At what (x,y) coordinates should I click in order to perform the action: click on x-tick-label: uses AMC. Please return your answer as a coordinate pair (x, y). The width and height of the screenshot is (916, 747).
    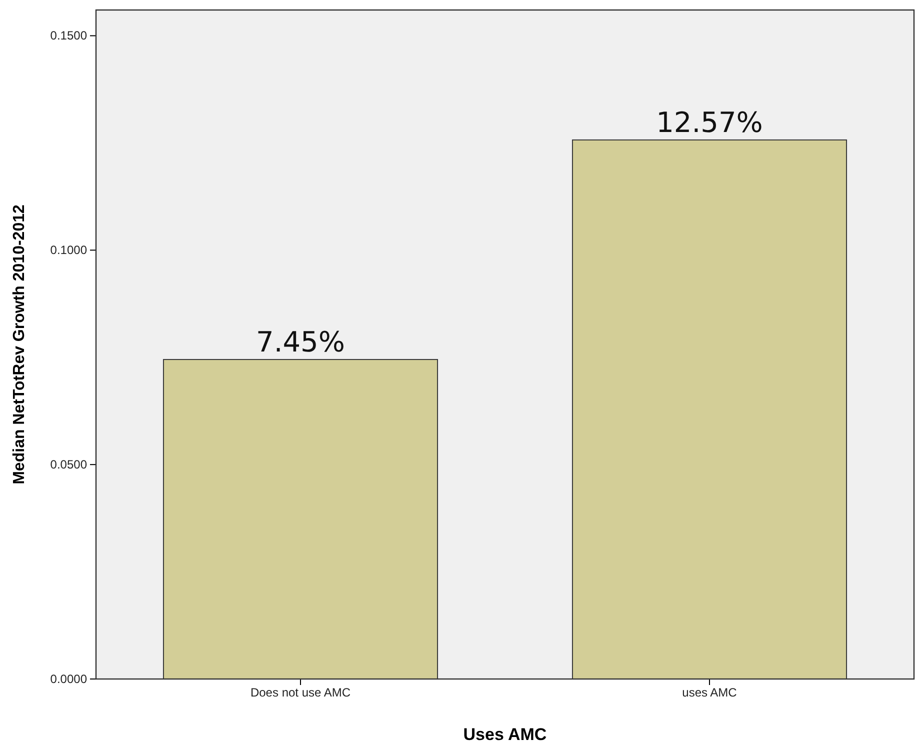
    Looking at the image, I should click on (710, 693).